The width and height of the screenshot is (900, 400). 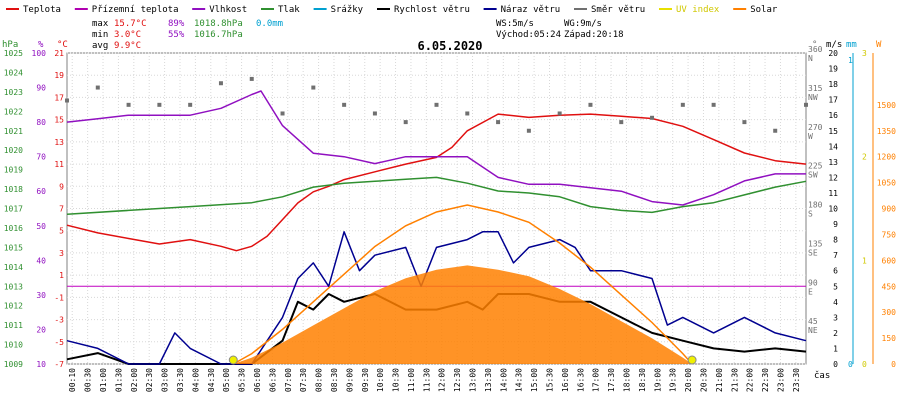 What do you see at coordinates (815, 127) in the screenshot?
I see `wind-dir-tick-2: 270` at bounding box center [815, 127].